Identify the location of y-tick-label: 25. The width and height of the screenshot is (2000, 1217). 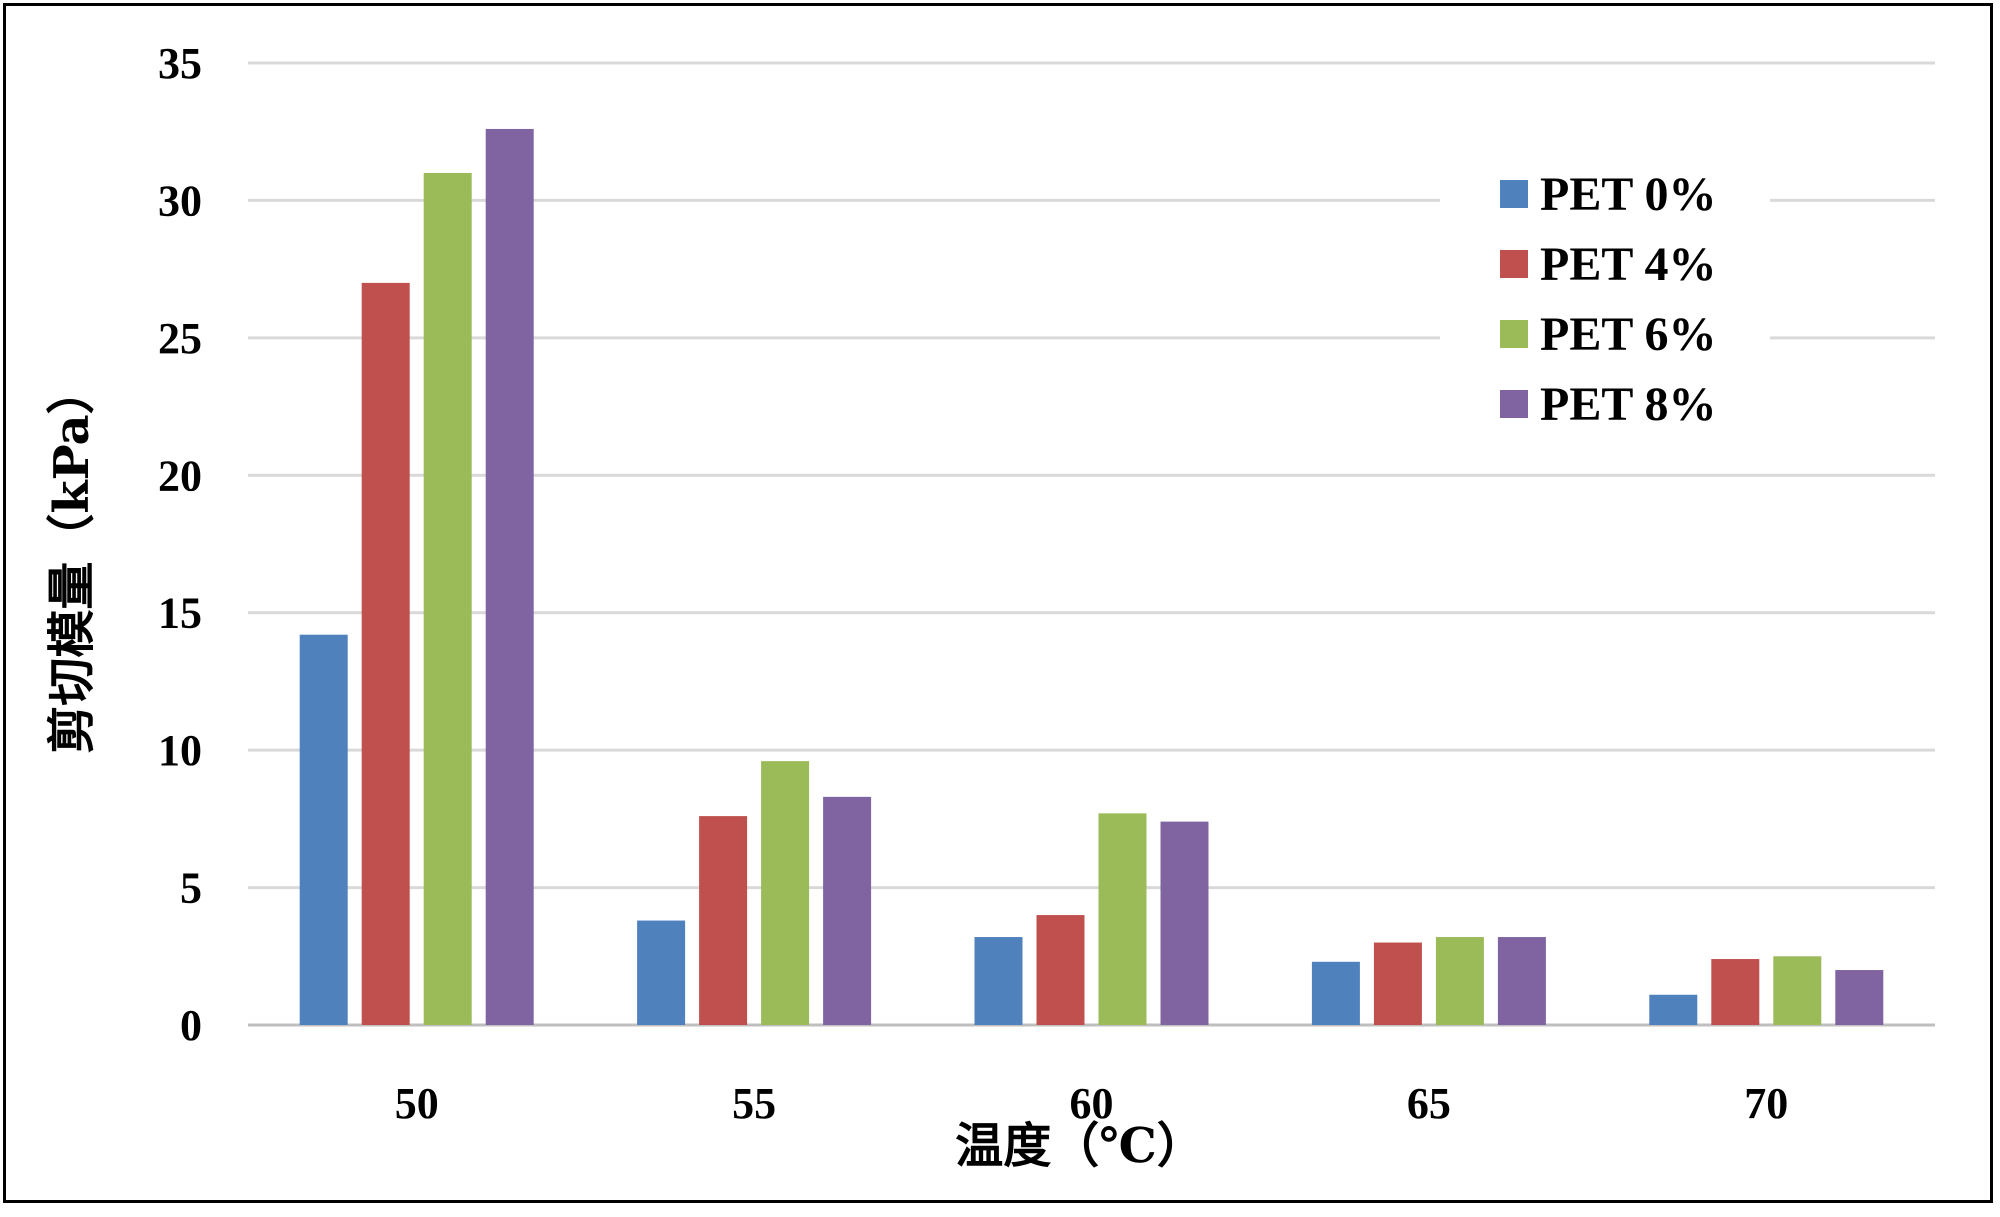
(180, 338).